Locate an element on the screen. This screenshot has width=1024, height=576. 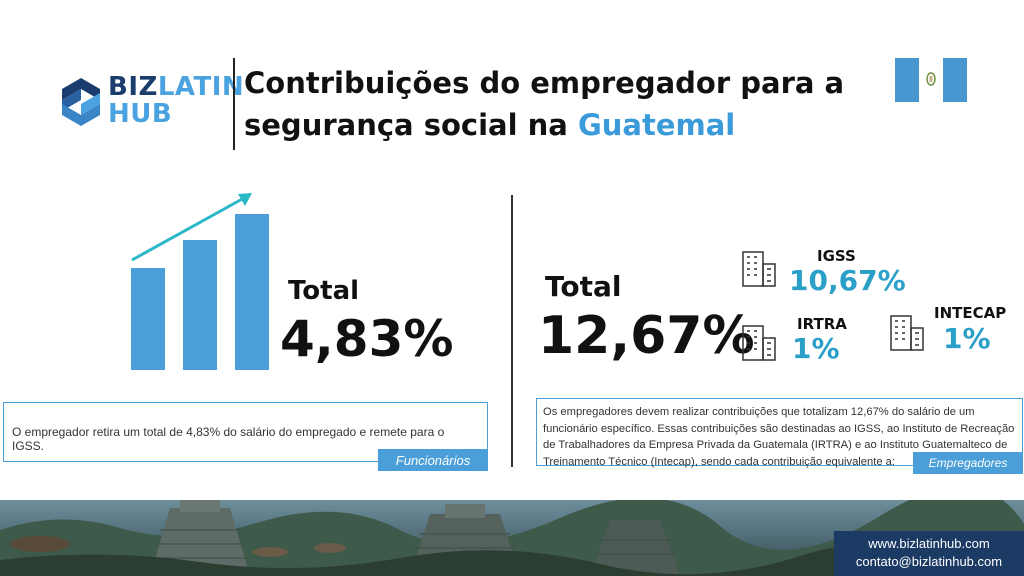
flag-emblem-icon is located at coordinates (931, 79).